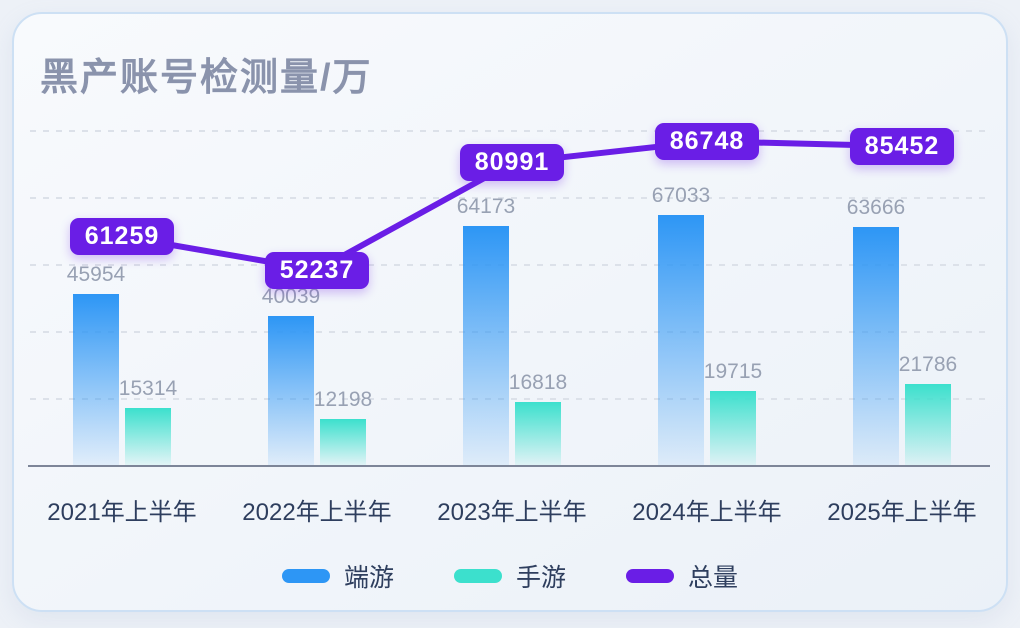 This screenshot has height=628, width=1020. What do you see at coordinates (96, 274) in the screenshot?
I see `bar-value-label: 45954` at bounding box center [96, 274].